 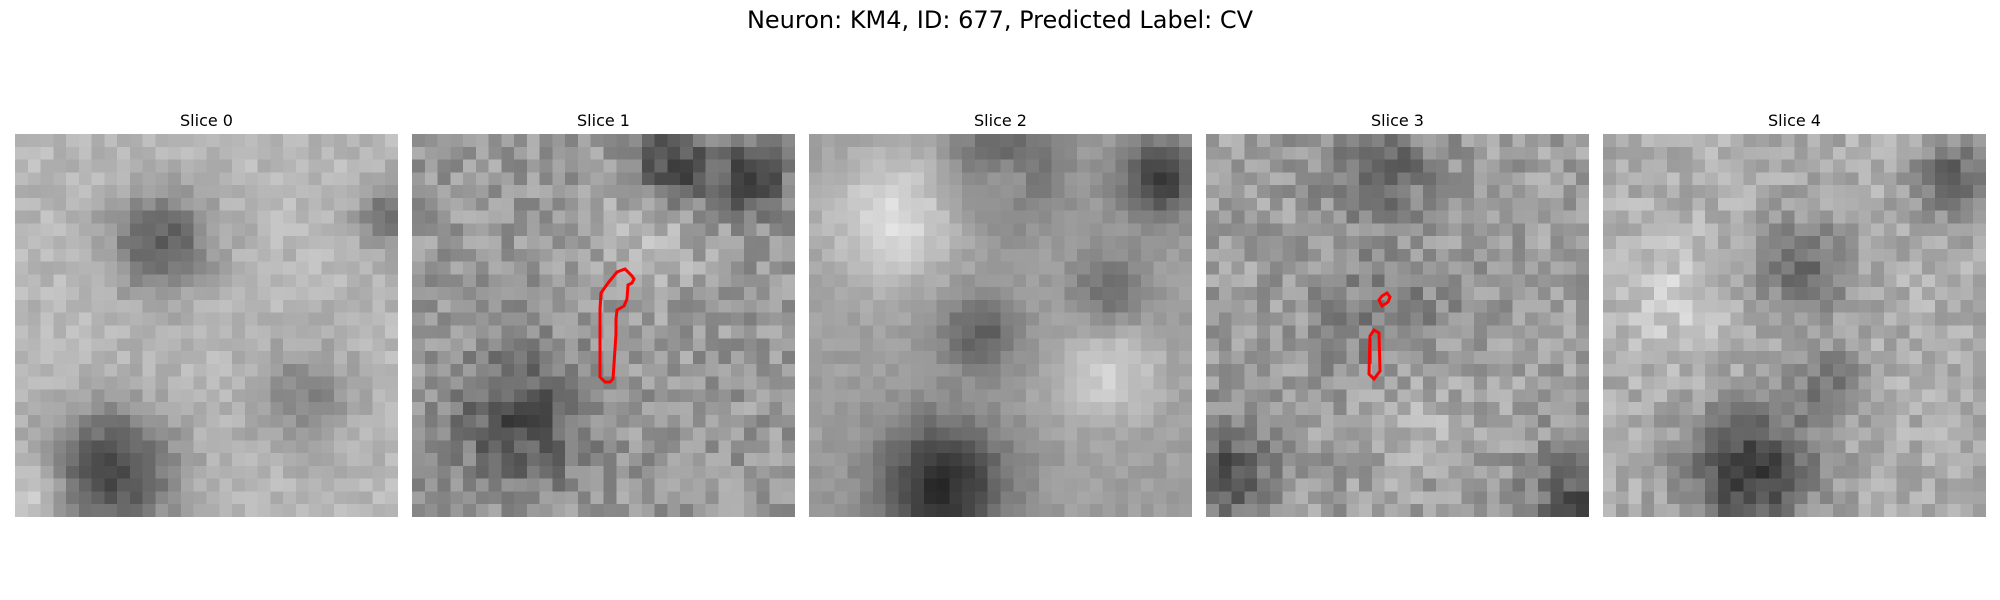 I want to click on slice-panel-1: Slice 1, so click(x=603, y=312).